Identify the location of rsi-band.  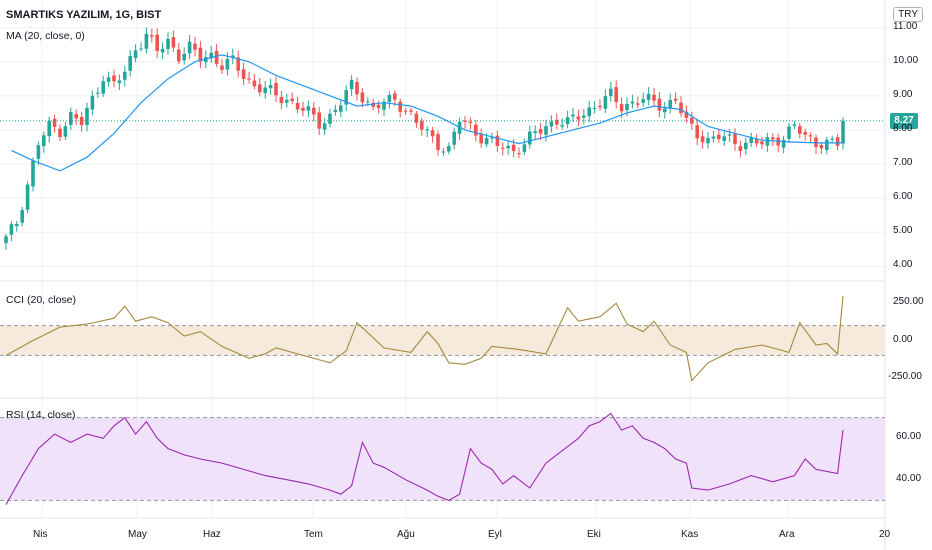
(442, 459).